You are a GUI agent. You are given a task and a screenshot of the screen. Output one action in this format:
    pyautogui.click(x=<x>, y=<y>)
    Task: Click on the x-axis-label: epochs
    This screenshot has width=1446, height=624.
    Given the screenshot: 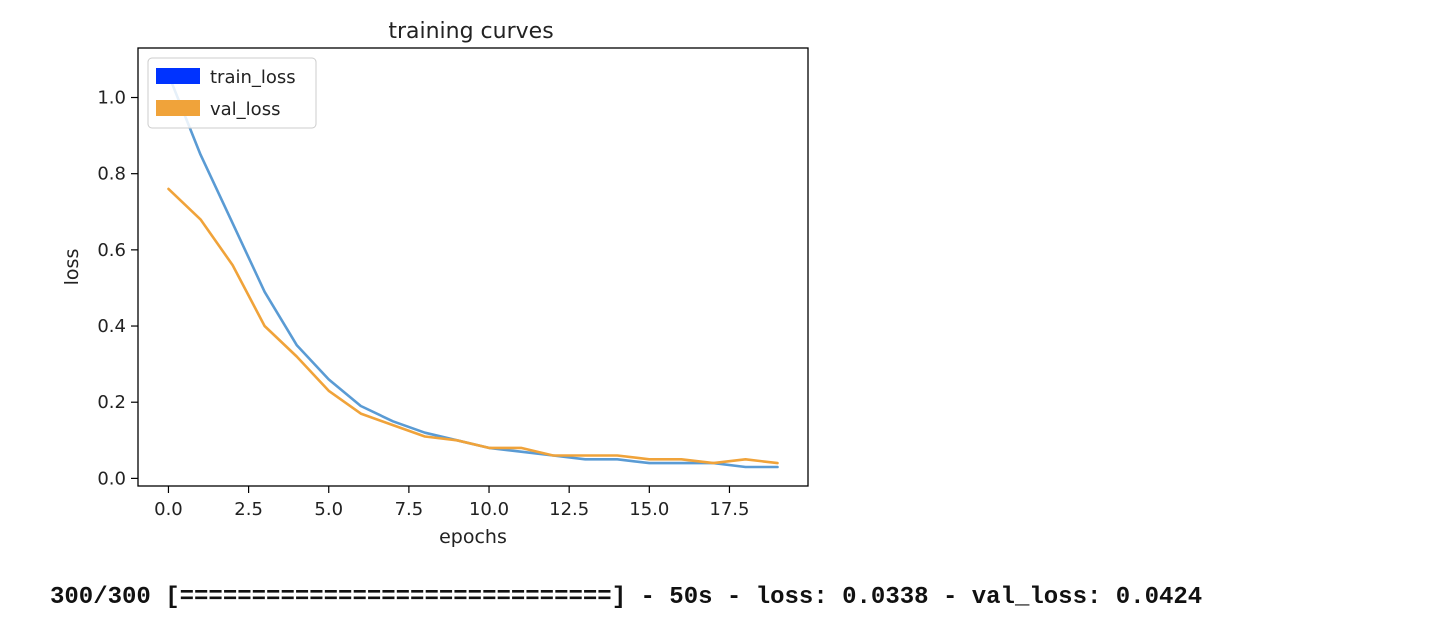 What is the action you would take?
    pyautogui.click(x=473, y=537)
    